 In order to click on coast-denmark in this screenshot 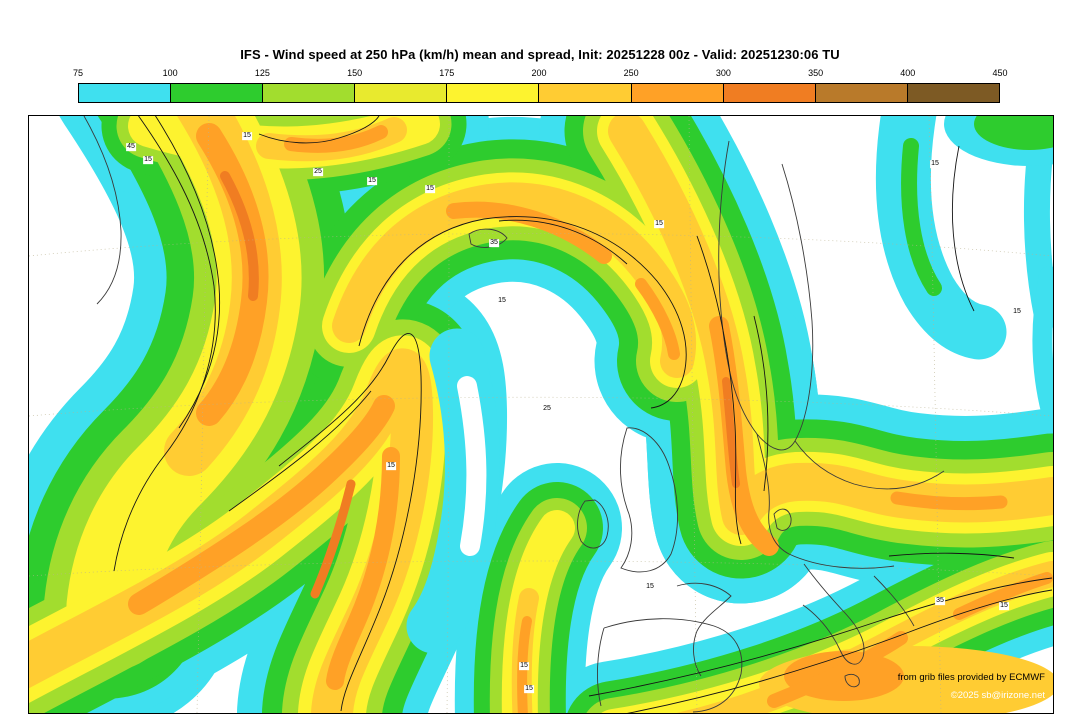, I will do `click(782, 519)`.